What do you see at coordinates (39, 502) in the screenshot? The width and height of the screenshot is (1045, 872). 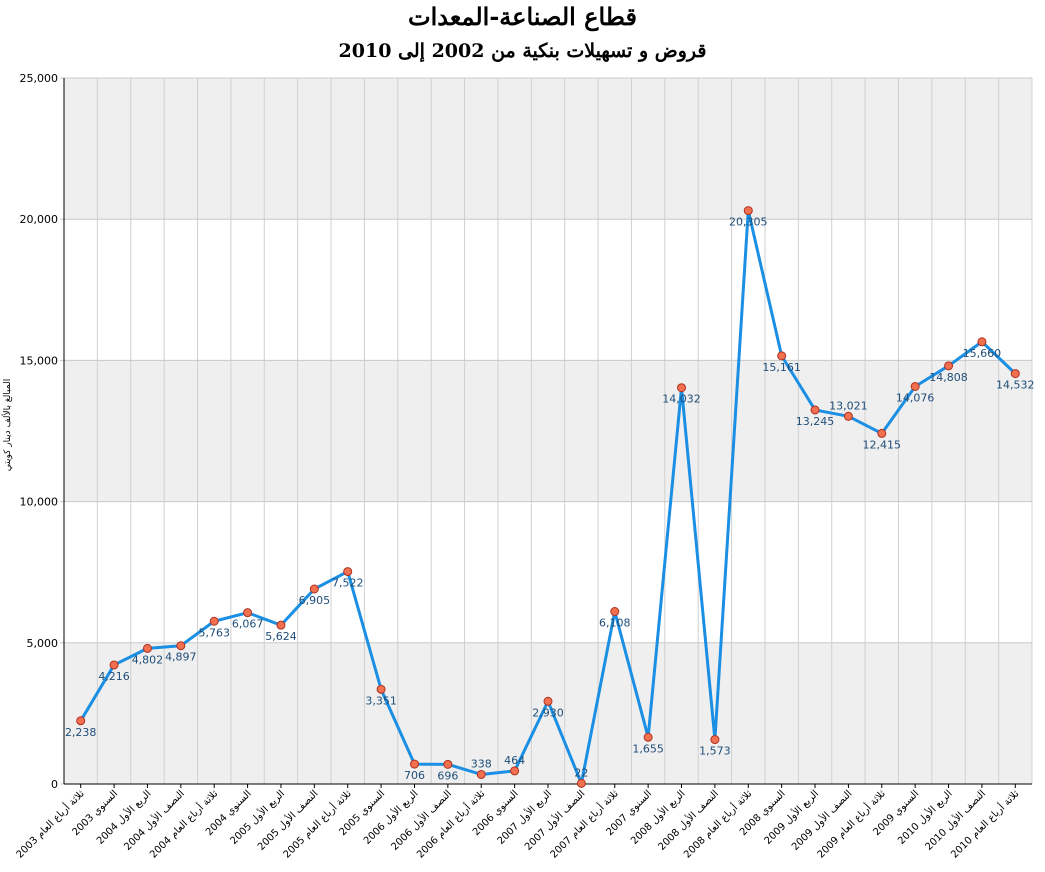 I see `y-tick-label: 10,000` at bounding box center [39, 502].